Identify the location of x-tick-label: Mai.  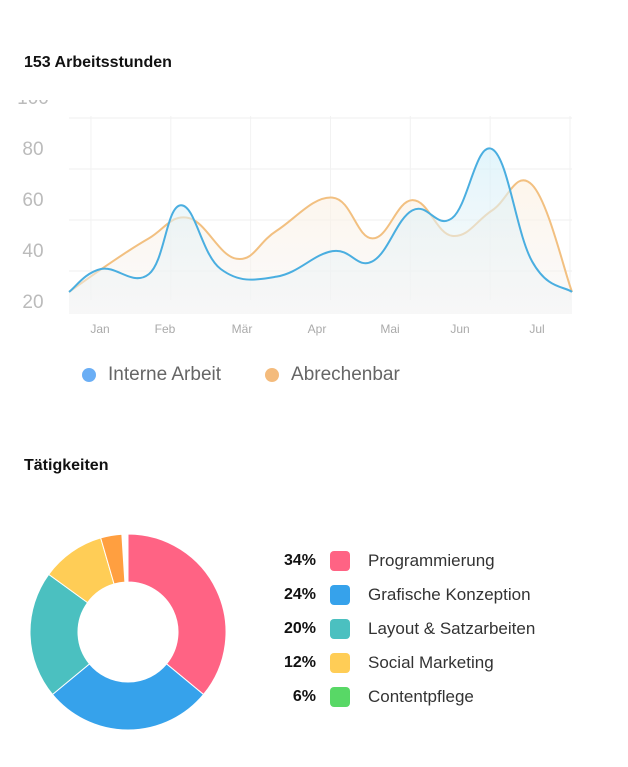
(389, 329).